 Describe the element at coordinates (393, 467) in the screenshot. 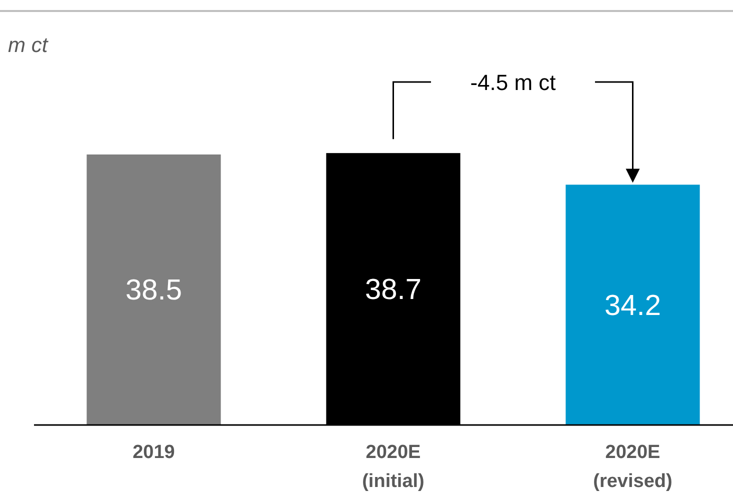

I see `x-tick-label: 2020E (initial)` at that location.